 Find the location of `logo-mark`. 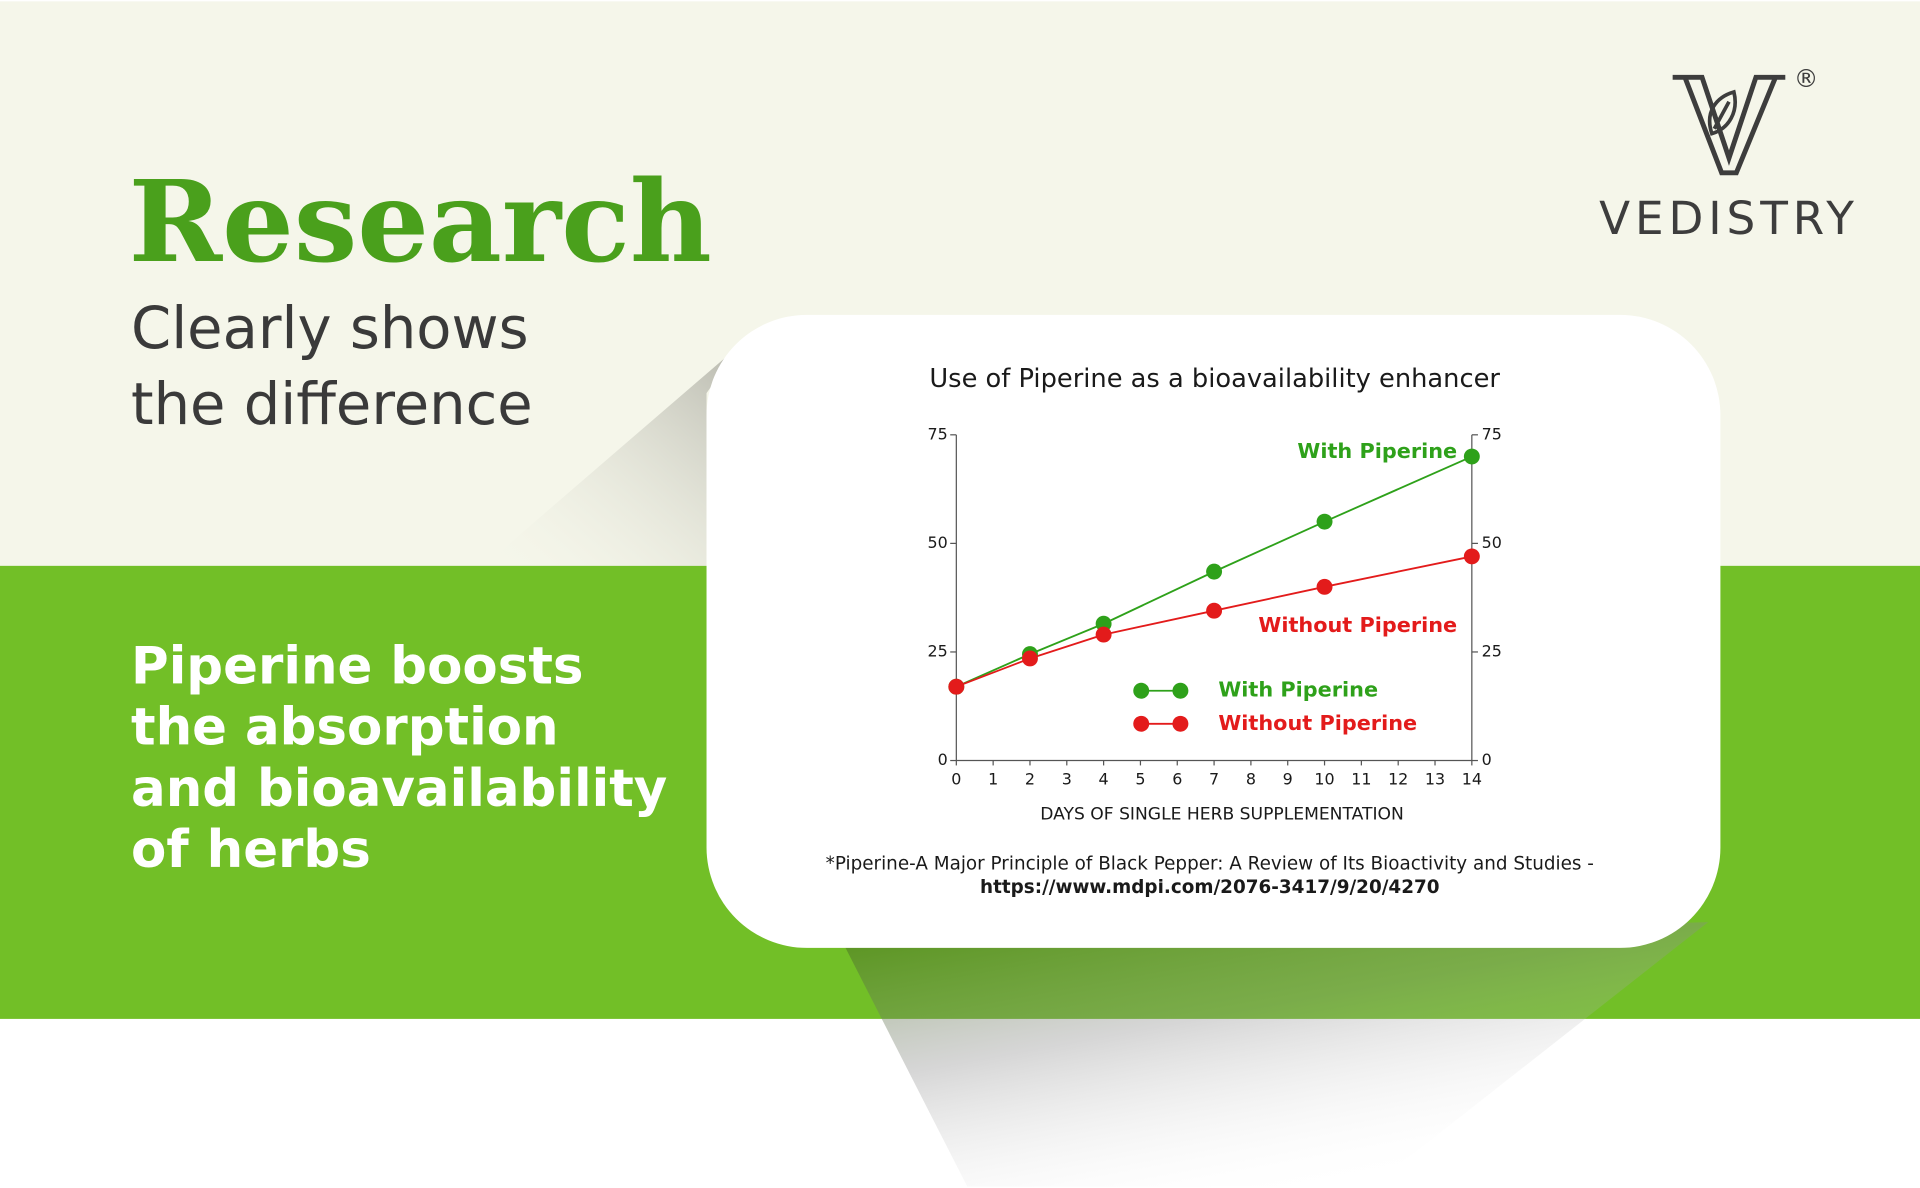

logo-mark is located at coordinates (1729, 125).